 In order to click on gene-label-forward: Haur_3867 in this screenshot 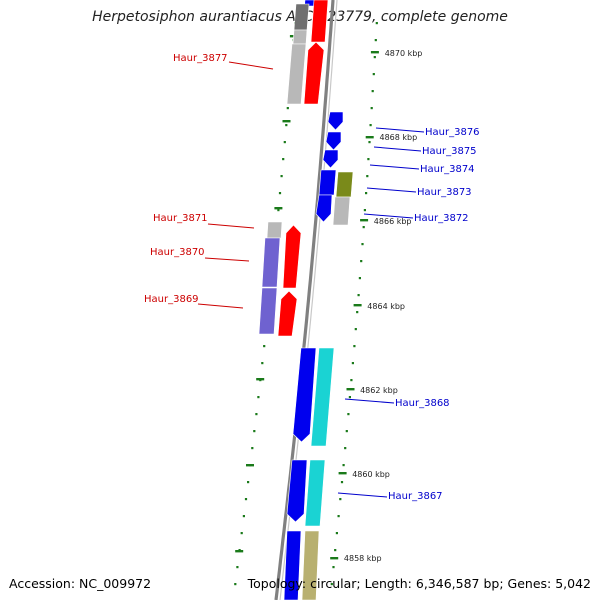, I will do `click(415, 496)`.